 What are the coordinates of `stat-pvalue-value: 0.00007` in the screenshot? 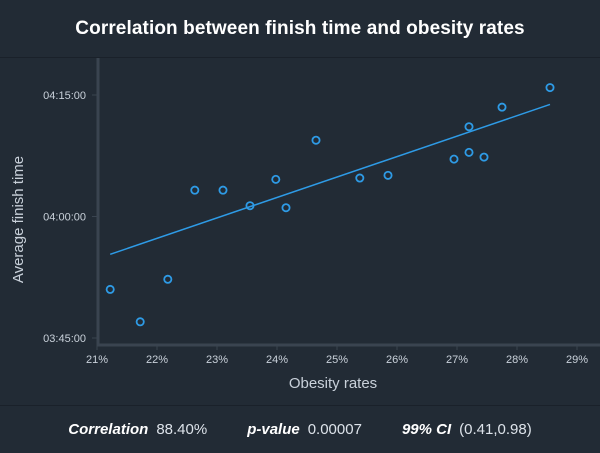 It's located at (334, 429).